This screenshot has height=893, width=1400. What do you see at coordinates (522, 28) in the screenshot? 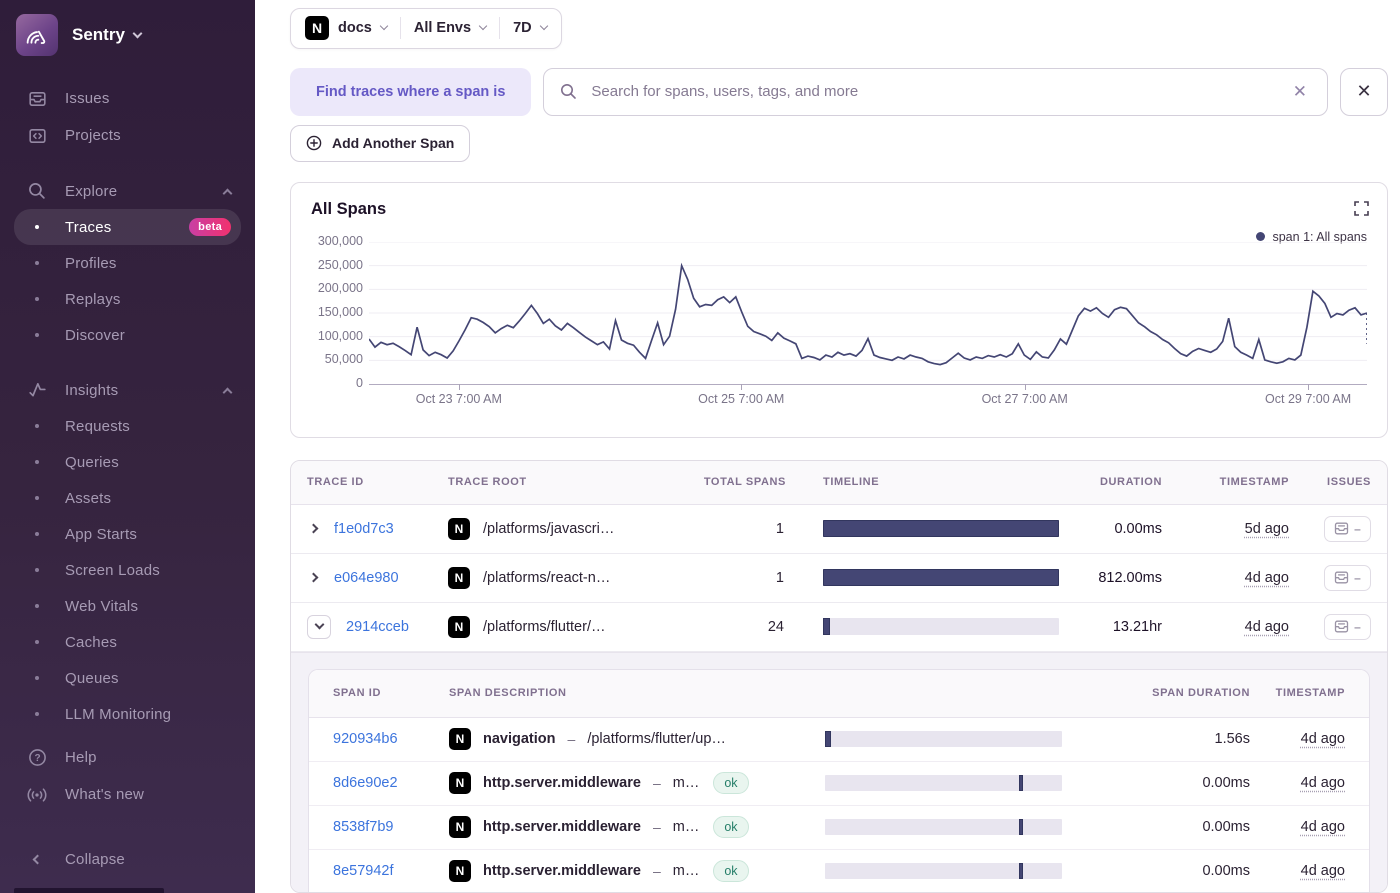
I see `date-range-value: 7D` at bounding box center [522, 28].